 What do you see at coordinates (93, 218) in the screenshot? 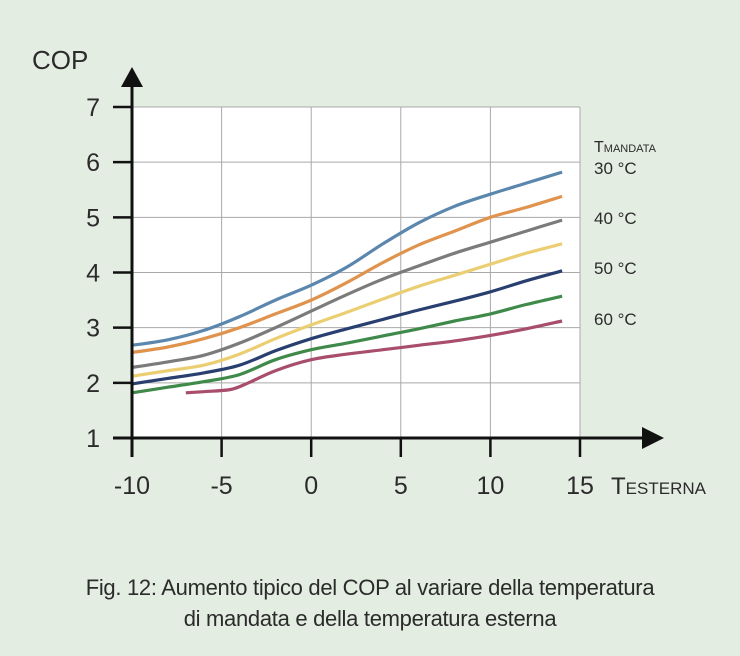
I see `y-tick-label: 5` at bounding box center [93, 218].